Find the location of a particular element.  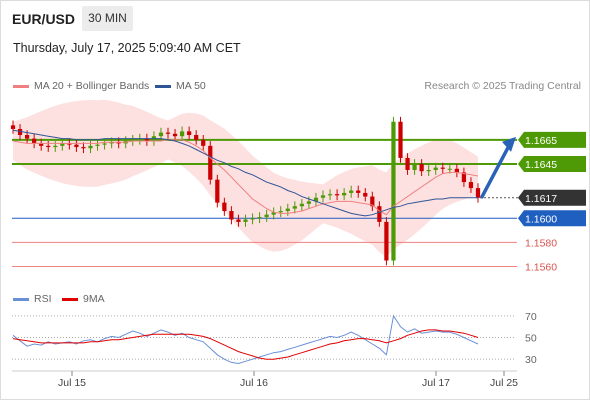

symbol-title: EUR/USD is located at coordinates (44, 19).